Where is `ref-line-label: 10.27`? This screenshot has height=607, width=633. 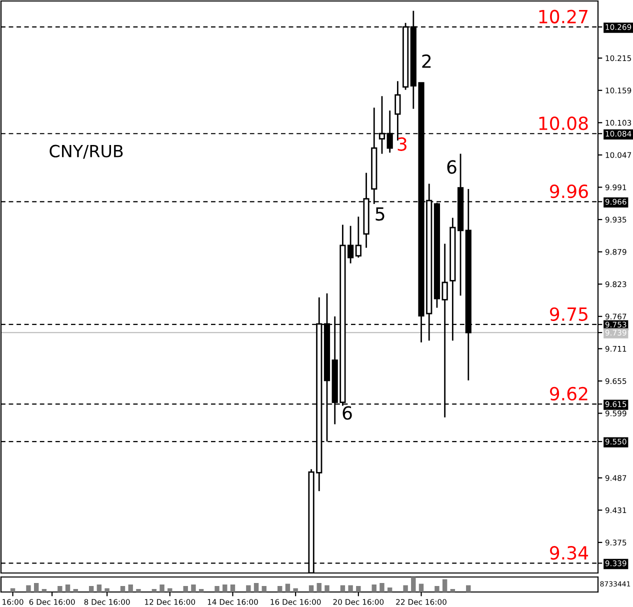
ref-line-label: 10.27 is located at coordinates (563, 17).